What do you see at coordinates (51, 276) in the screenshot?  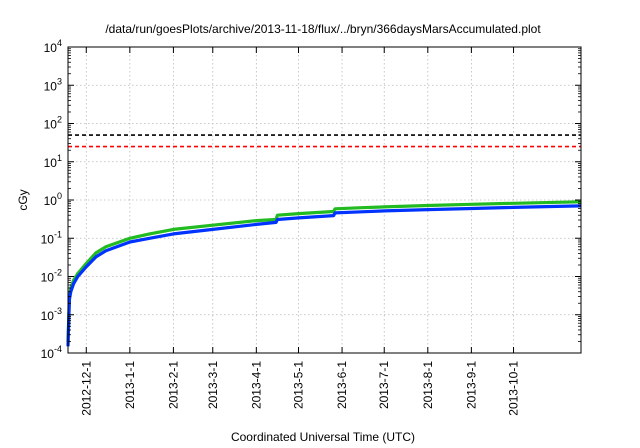 I see `y-tick-label: 10⁻²` at bounding box center [51, 276].